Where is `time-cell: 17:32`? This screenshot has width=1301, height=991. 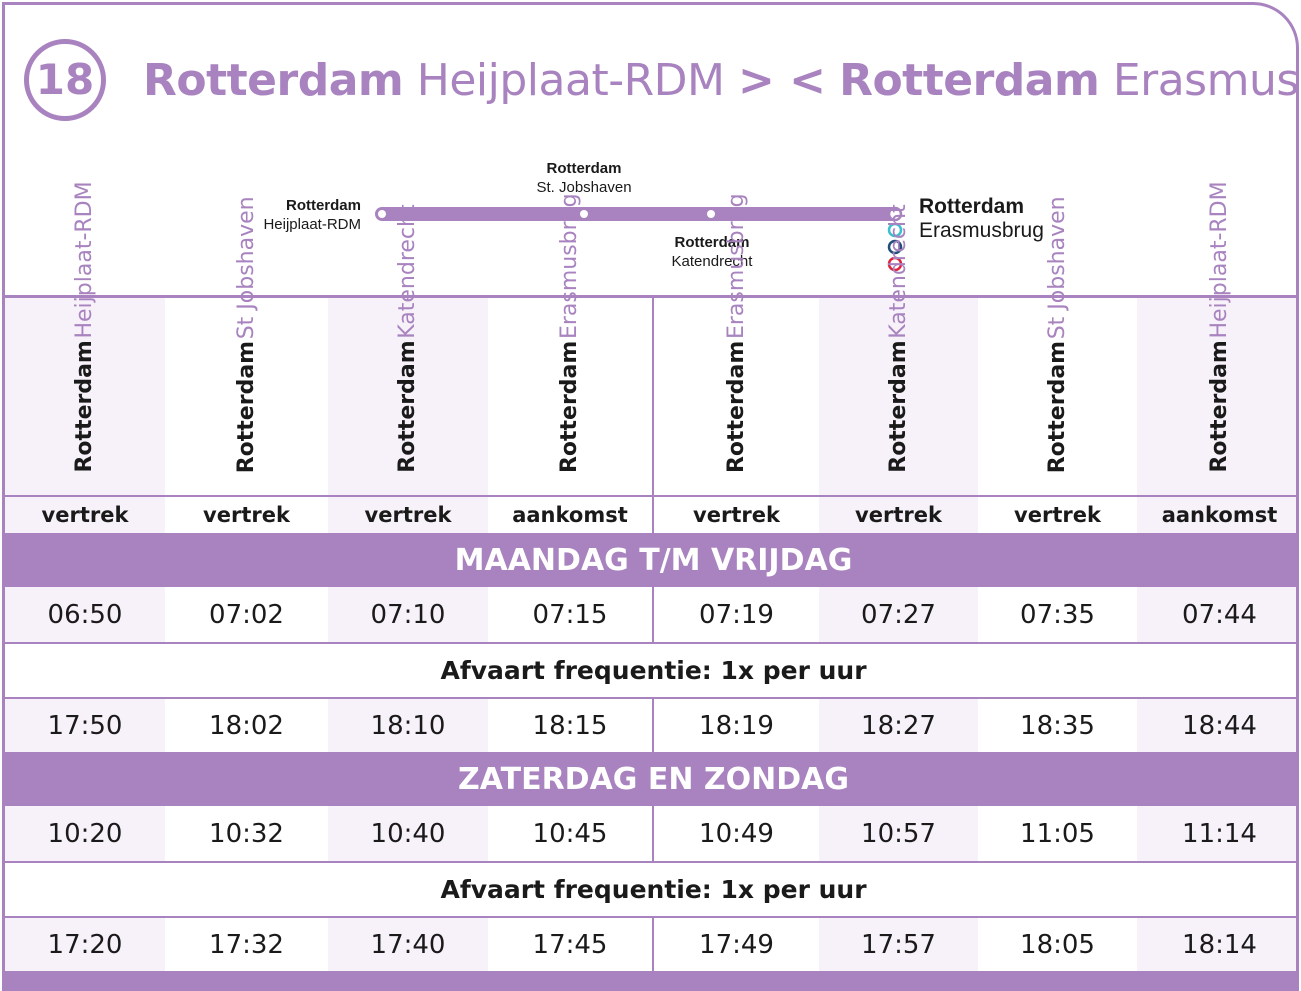 time-cell: 17:32 is located at coordinates (246, 944).